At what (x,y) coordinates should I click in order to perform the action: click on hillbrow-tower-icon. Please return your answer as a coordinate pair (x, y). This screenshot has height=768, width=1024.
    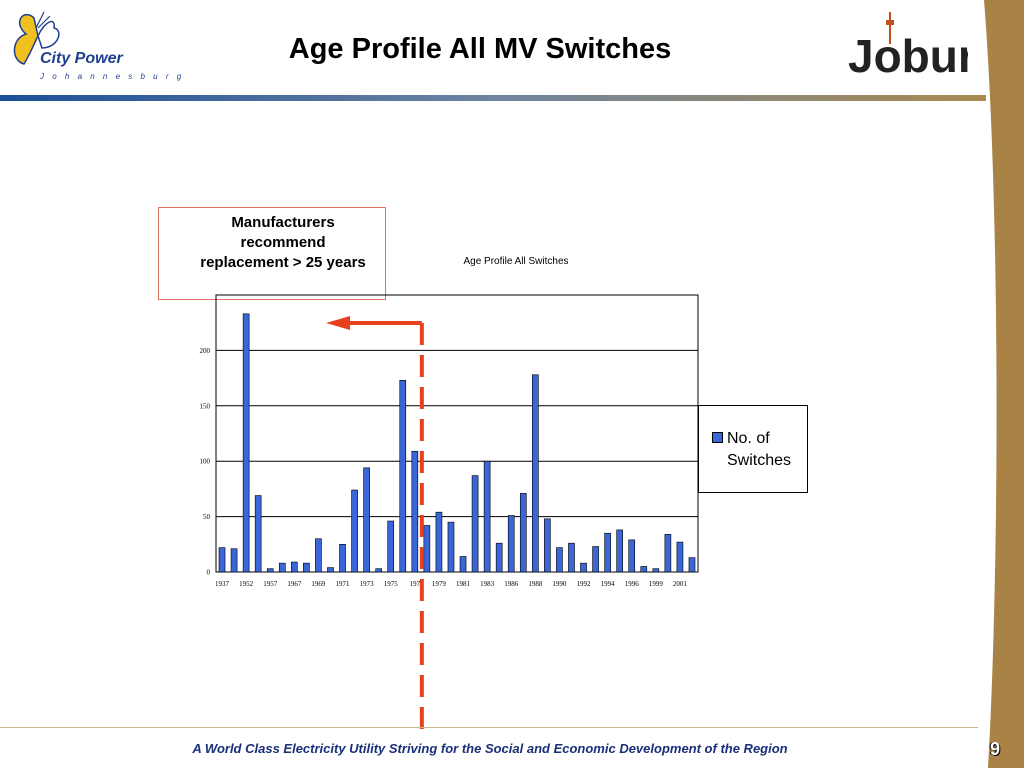
    Looking at the image, I should click on (890, 28).